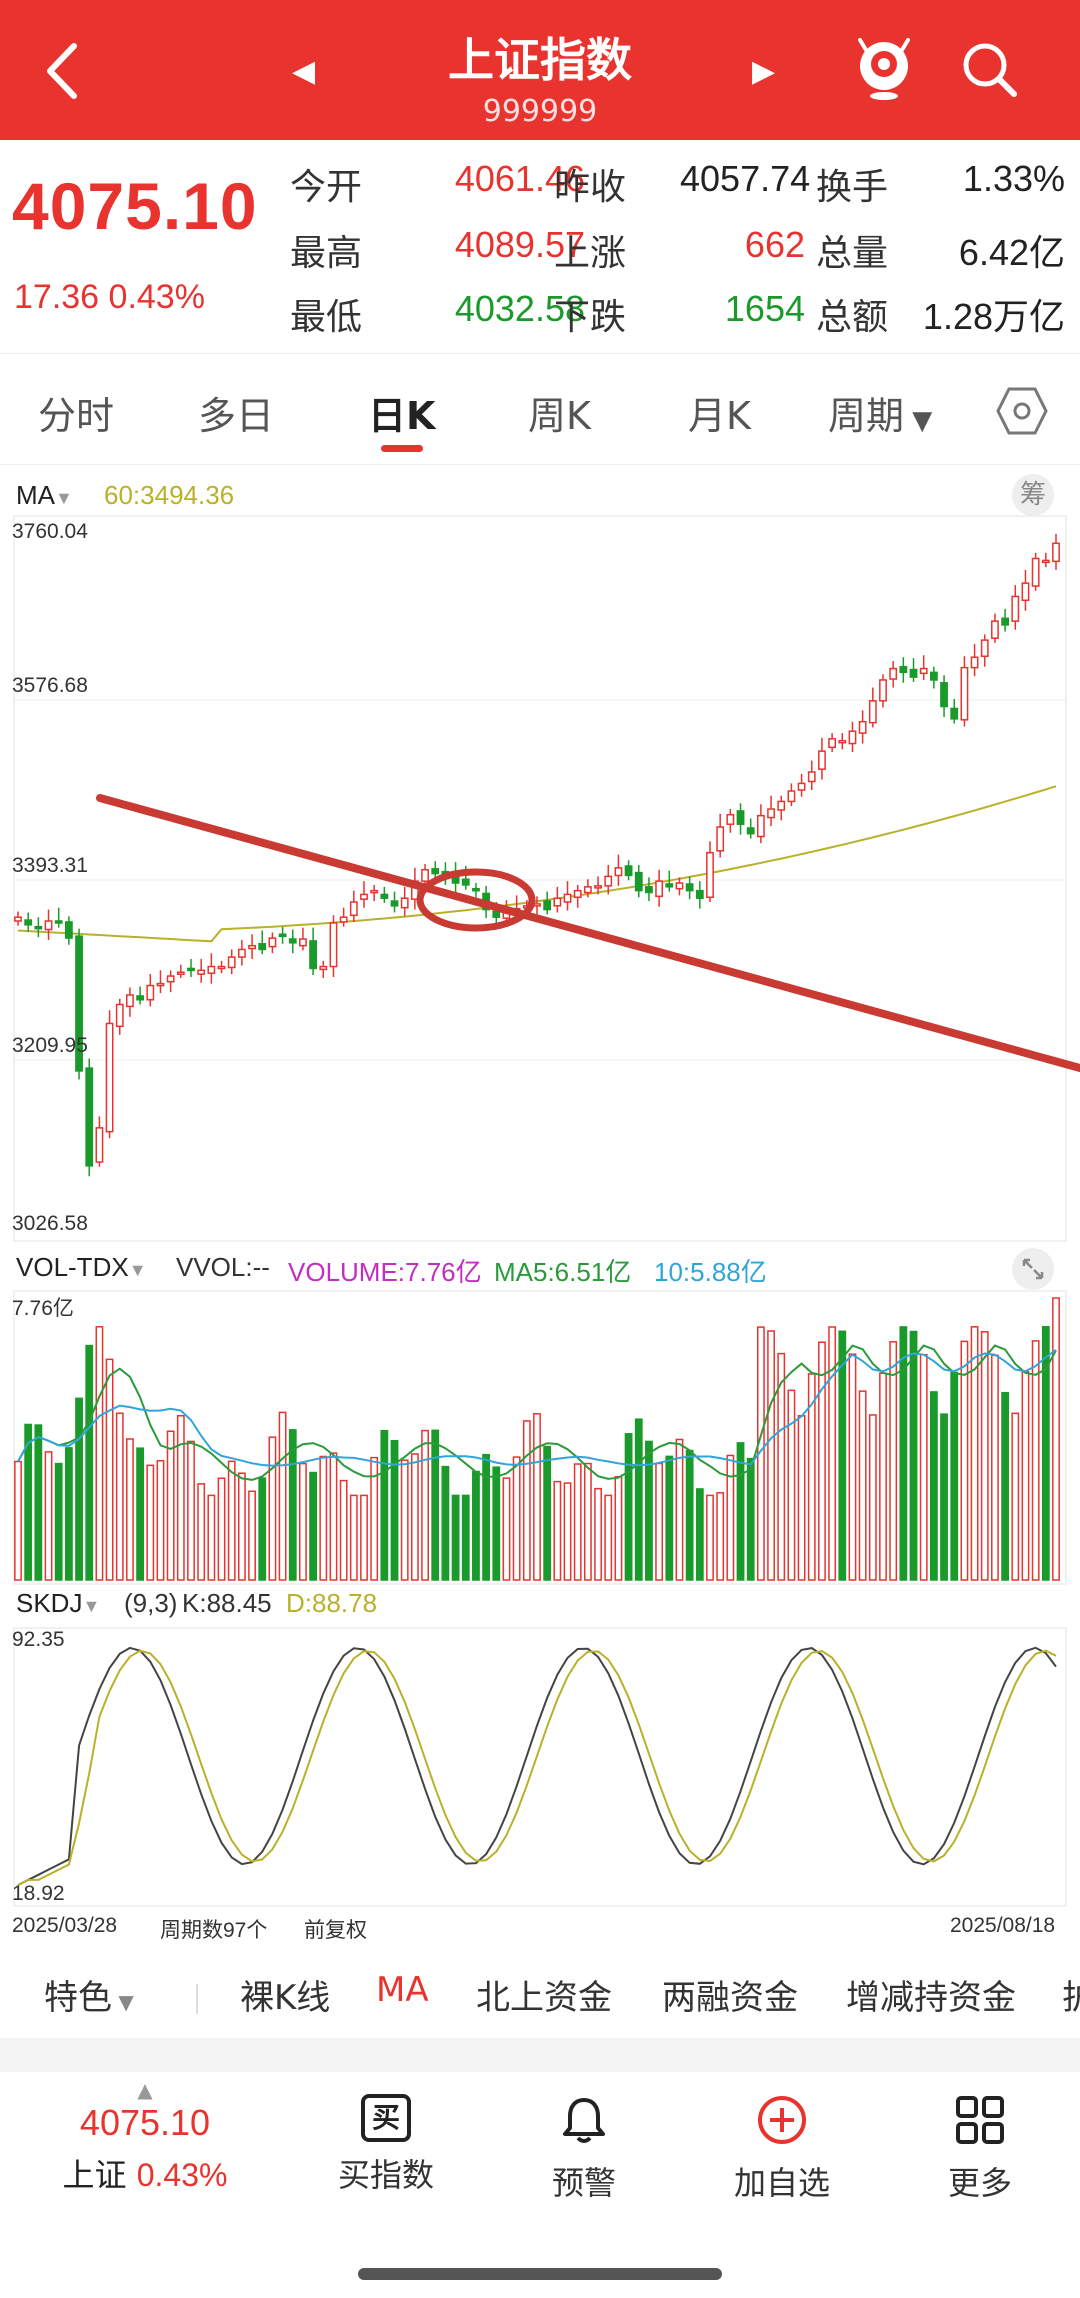  Describe the element at coordinates (58, 1603) in the screenshot. I see `skdj-selector: SKDJ▼` at that location.